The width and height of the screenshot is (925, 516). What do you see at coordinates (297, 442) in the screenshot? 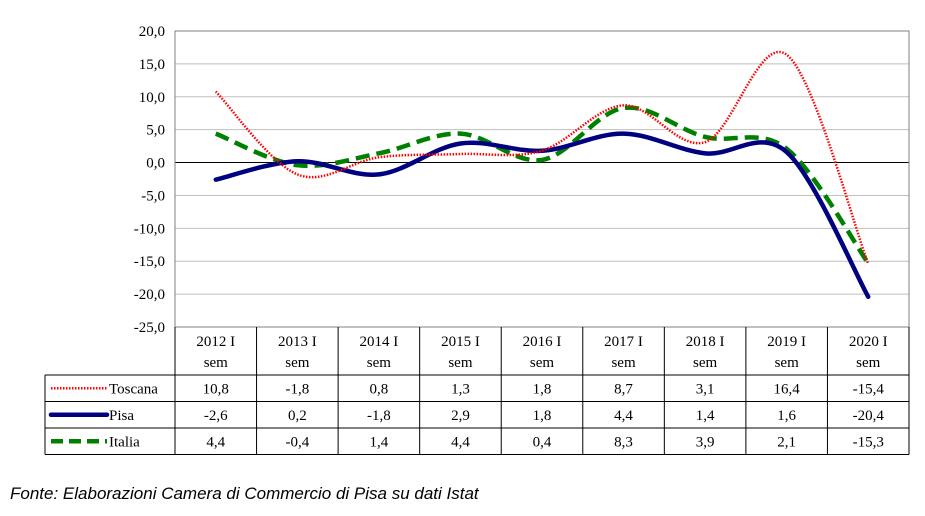
I see `data-label: -0,4` at bounding box center [297, 442].